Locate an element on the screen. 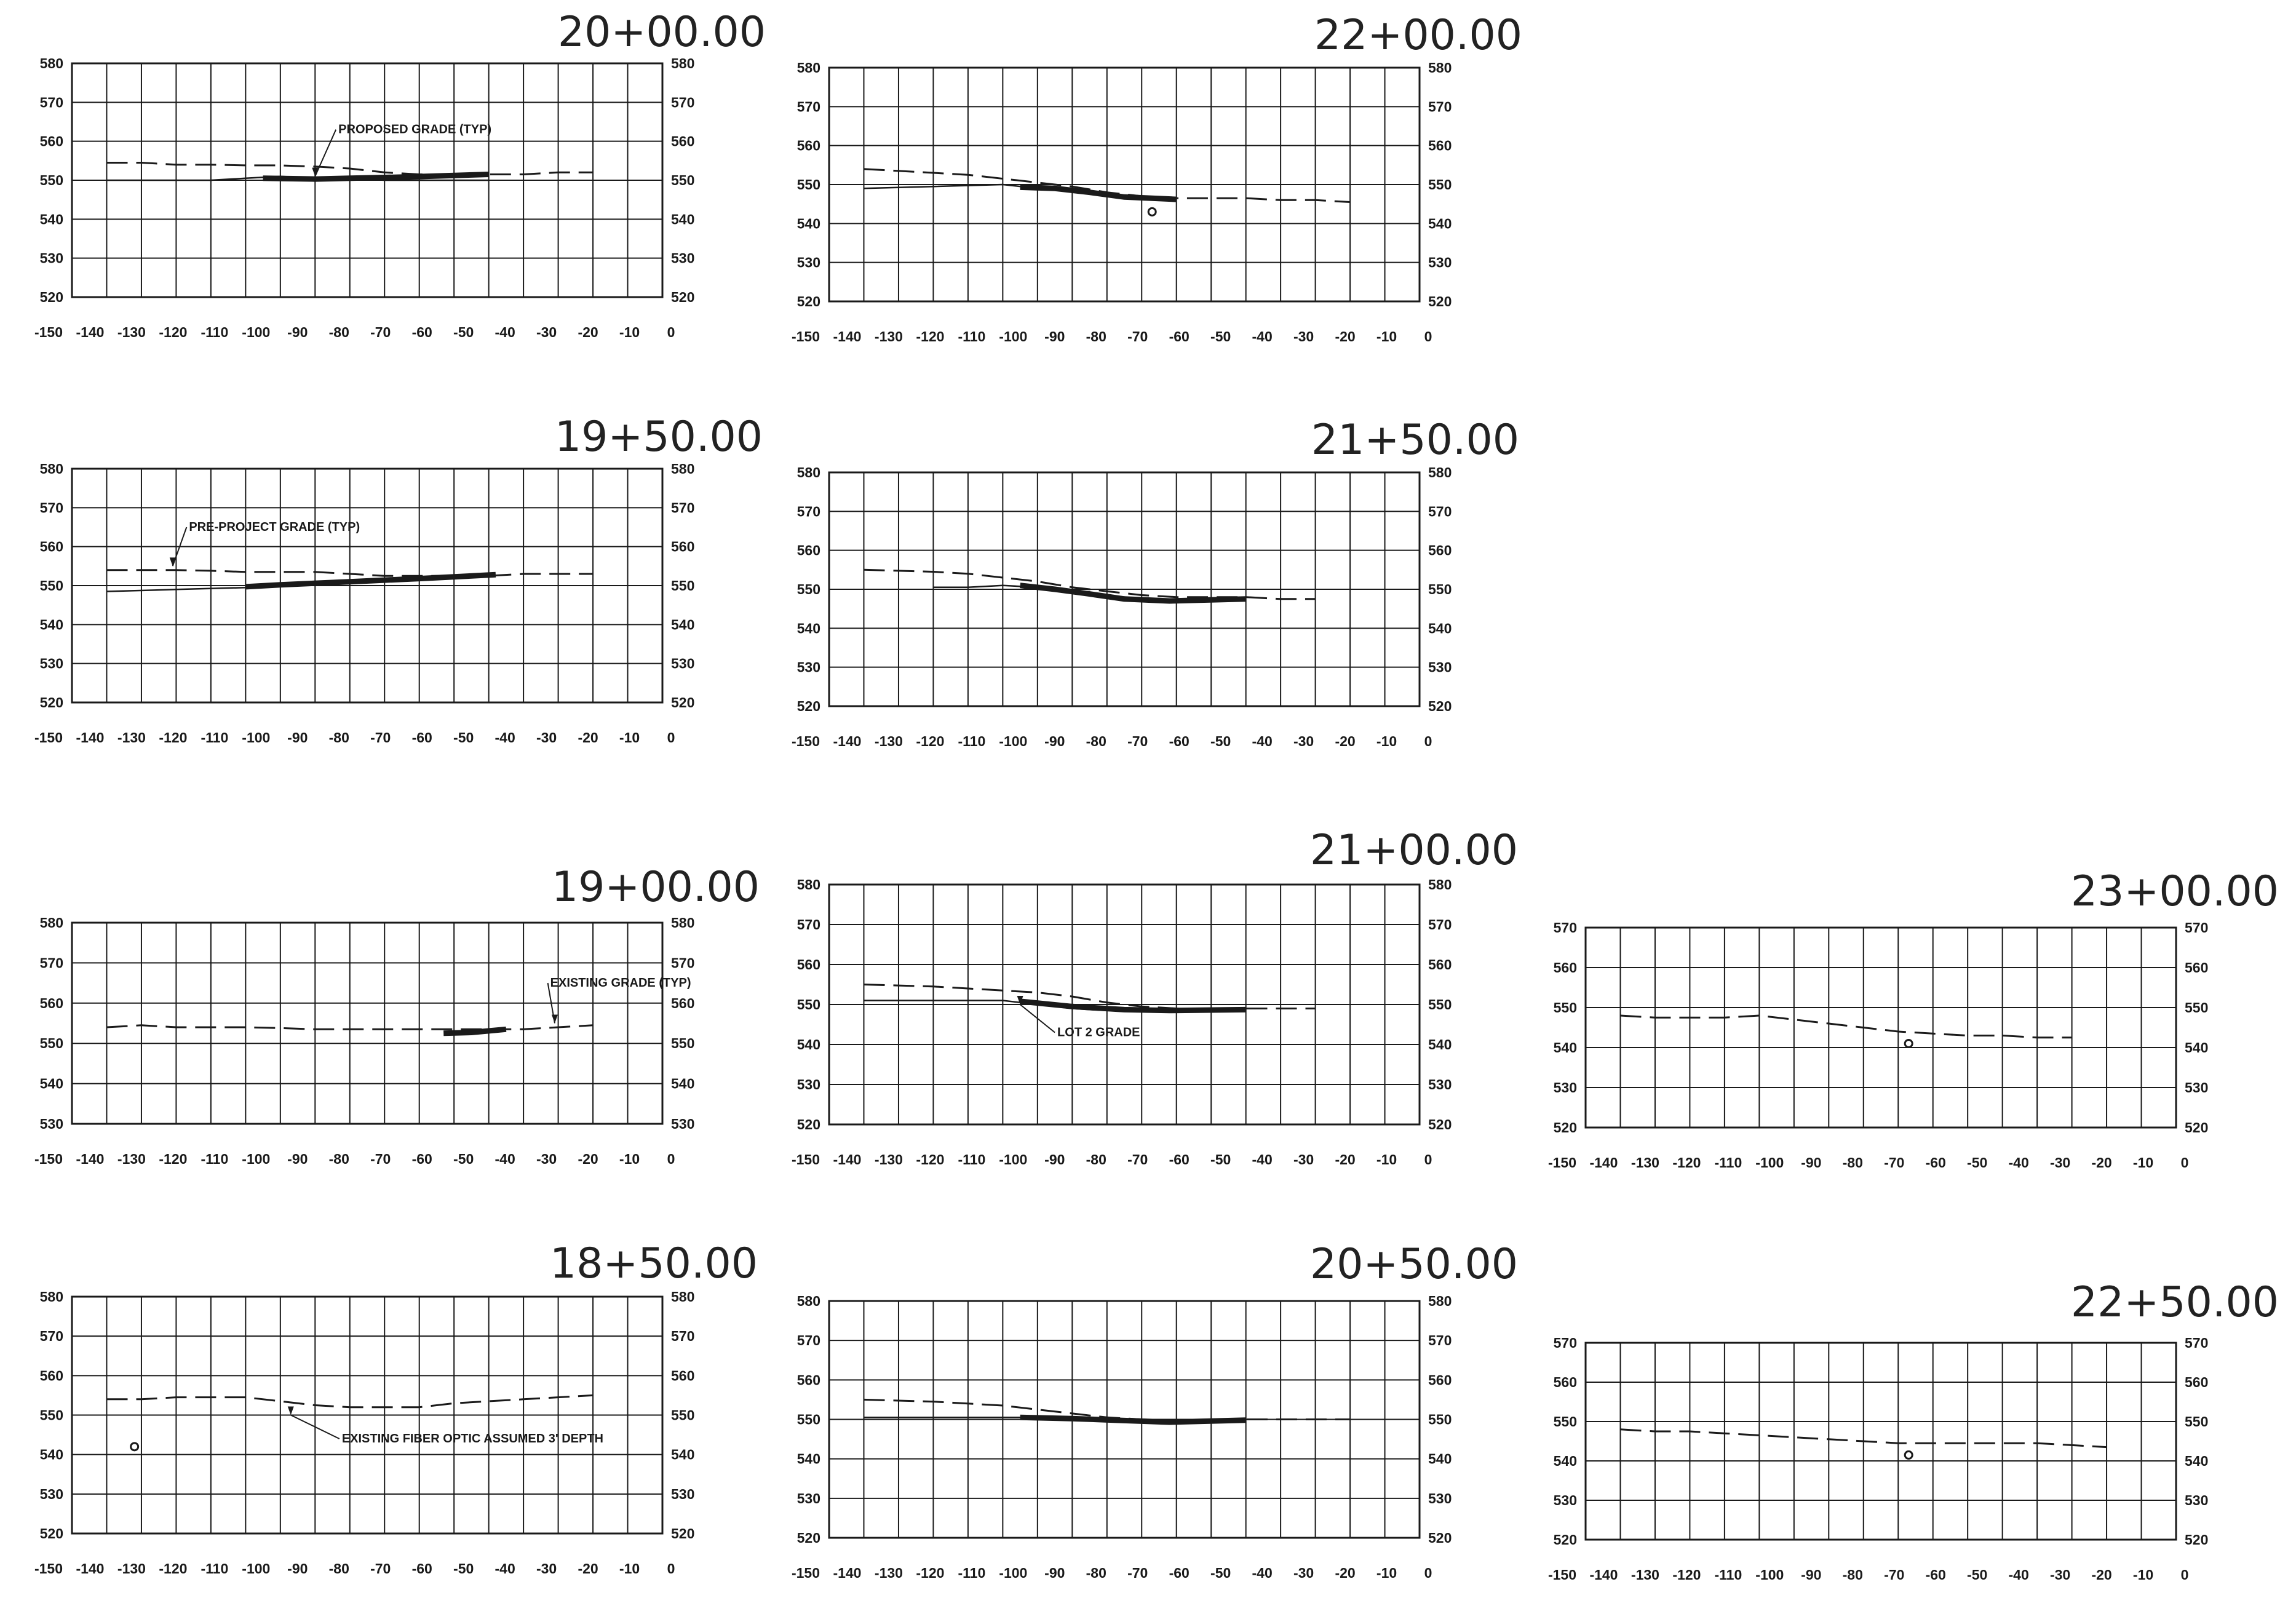 This screenshot has height=1603, width=2296. station-title: 19+50.00 is located at coordinates (659, 437).